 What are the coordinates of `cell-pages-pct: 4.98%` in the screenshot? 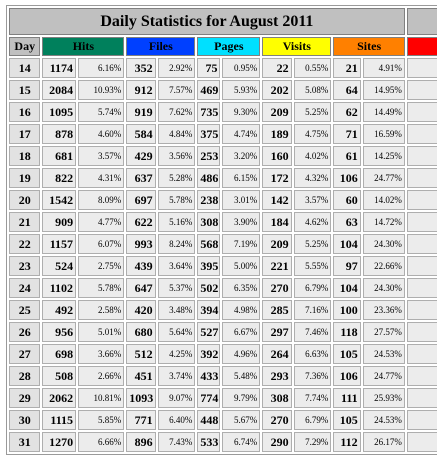 It's located at (241, 310).